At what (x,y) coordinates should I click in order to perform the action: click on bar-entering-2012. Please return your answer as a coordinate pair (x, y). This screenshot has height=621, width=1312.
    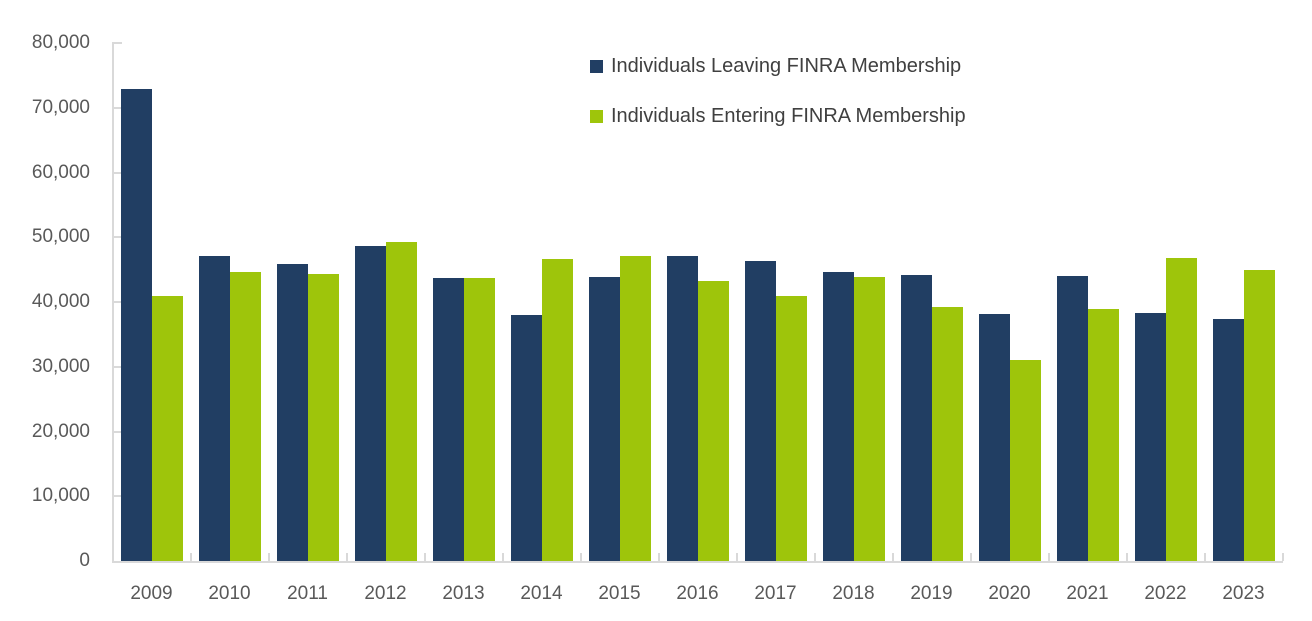
    Looking at the image, I should click on (401, 401).